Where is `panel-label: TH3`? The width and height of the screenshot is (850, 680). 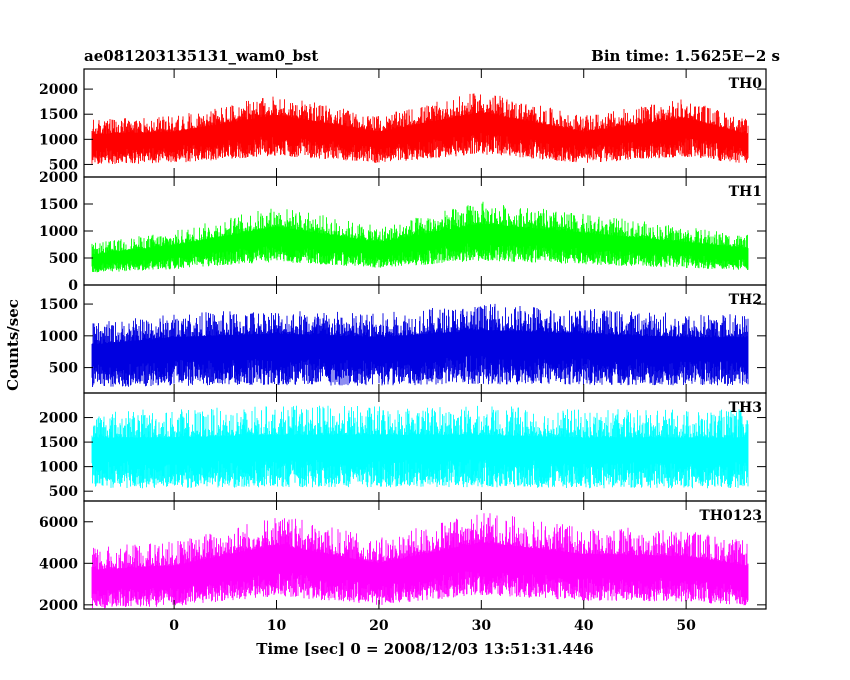
panel-label: TH3 is located at coordinates (745, 408).